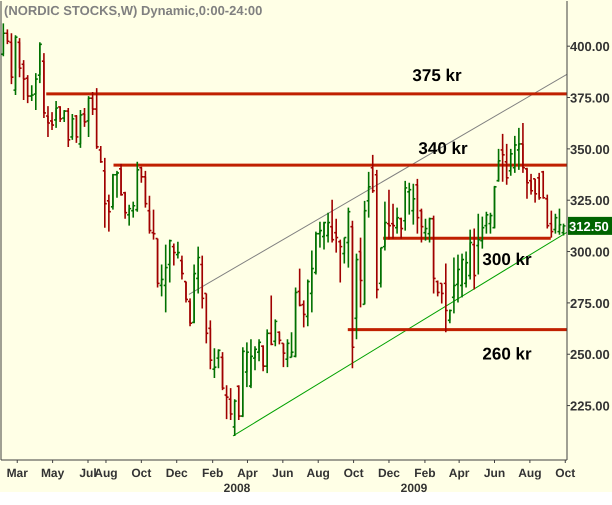  What do you see at coordinates (52, 473) in the screenshot?
I see `x-tick-label: May` at bounding box center [52, 473].